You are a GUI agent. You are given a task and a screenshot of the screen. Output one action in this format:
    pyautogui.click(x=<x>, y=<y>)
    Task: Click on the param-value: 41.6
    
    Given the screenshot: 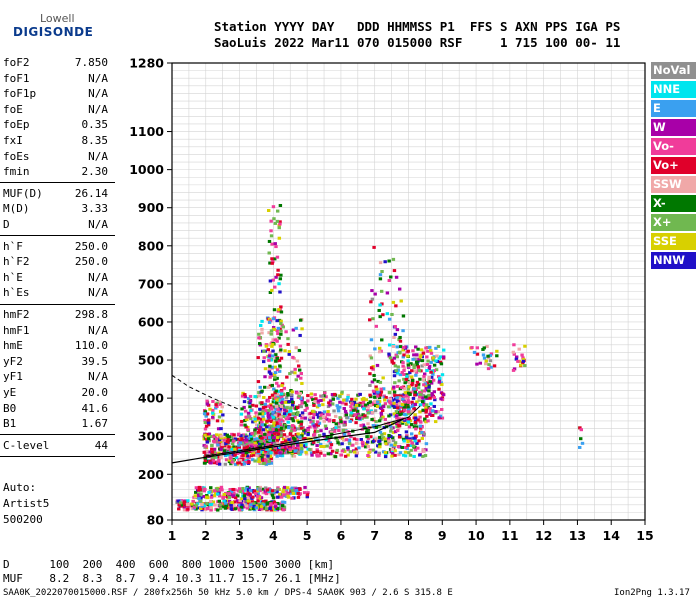 What is the action you would take?
    pyautogui.click(x=95, y=408)
    